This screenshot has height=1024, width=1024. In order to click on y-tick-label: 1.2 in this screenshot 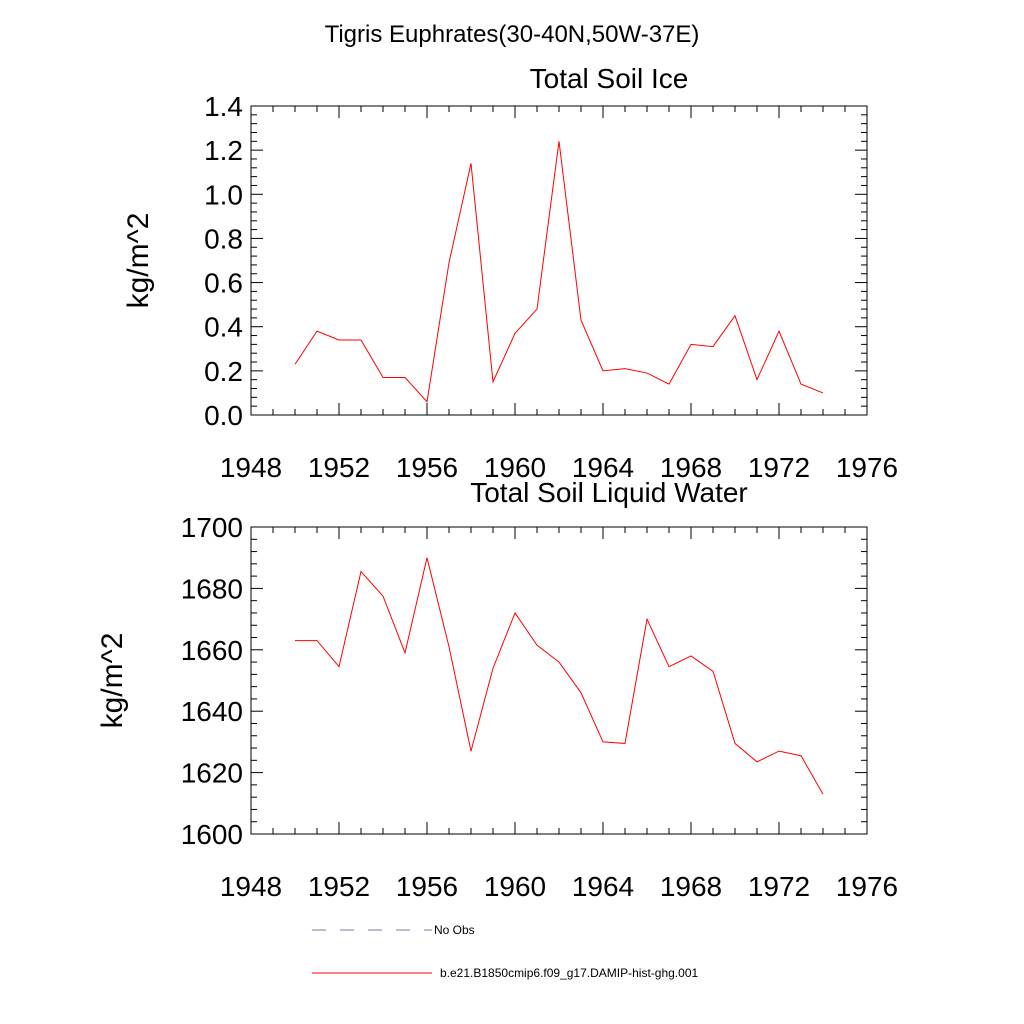, I will do `click(223, 150)`.